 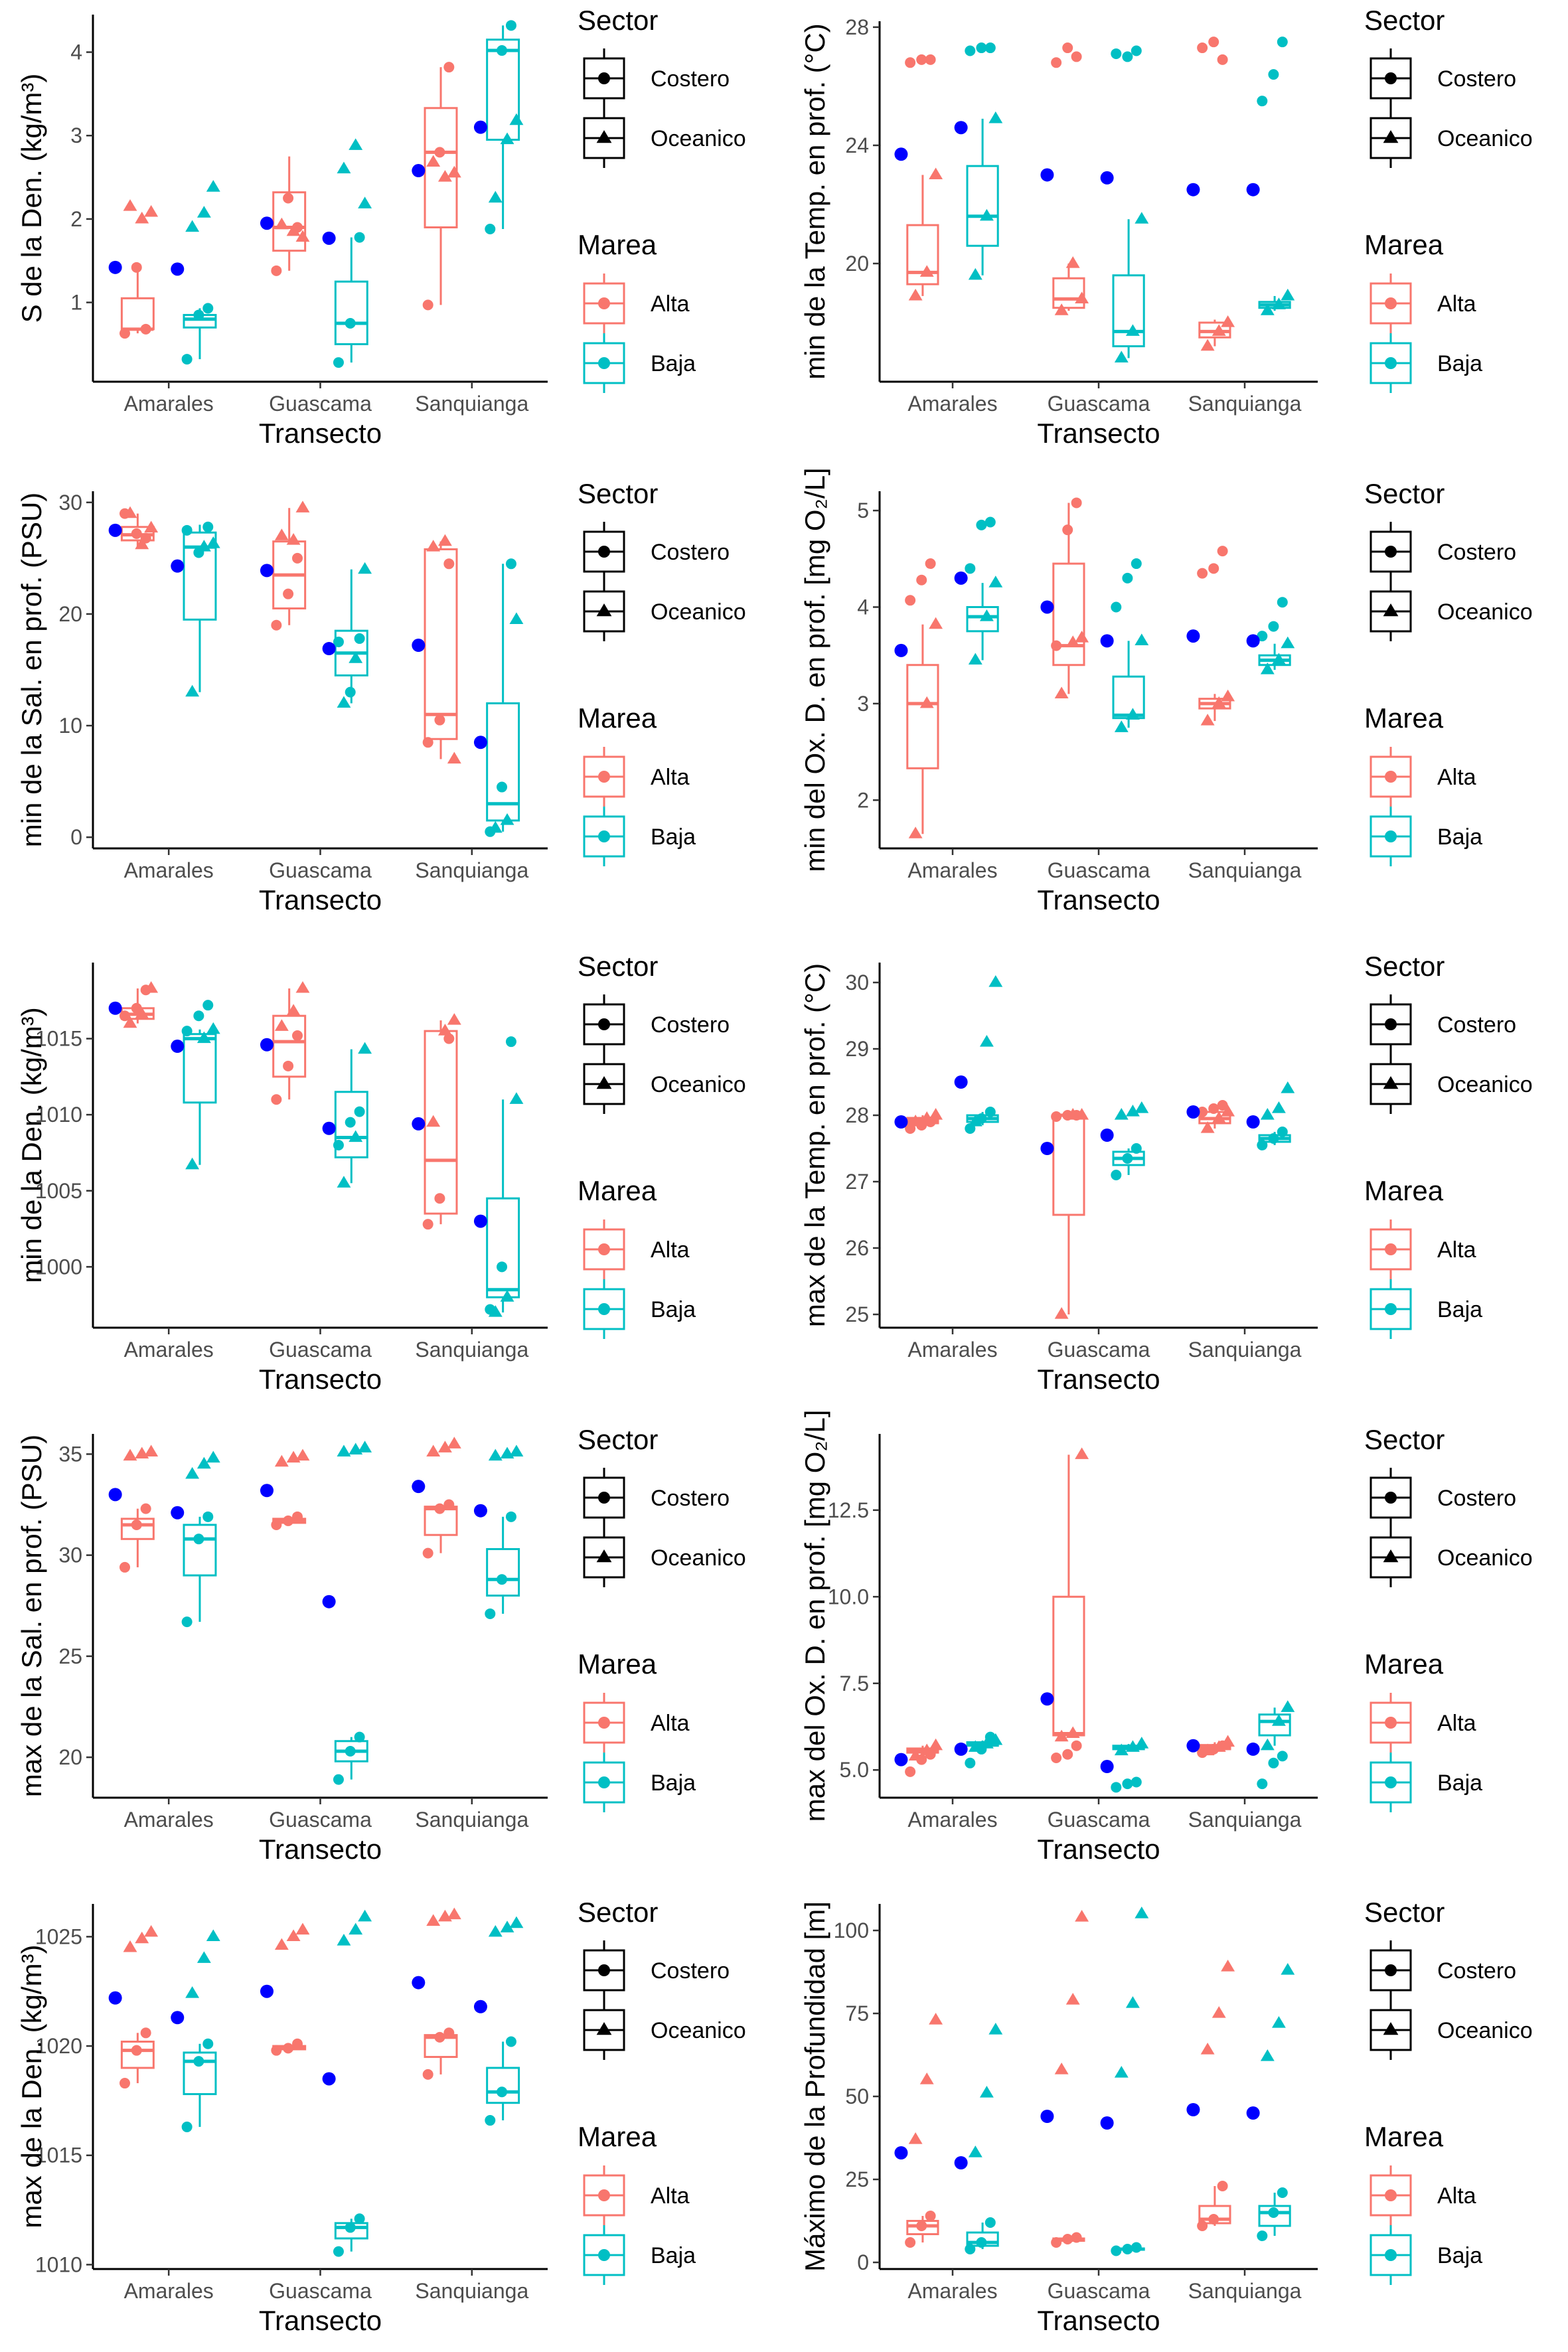 What do you see at coordinates (854, 1770) in the screenshot?
I see `y-tick-label: 5.0` at bounding box center [854, 1770].